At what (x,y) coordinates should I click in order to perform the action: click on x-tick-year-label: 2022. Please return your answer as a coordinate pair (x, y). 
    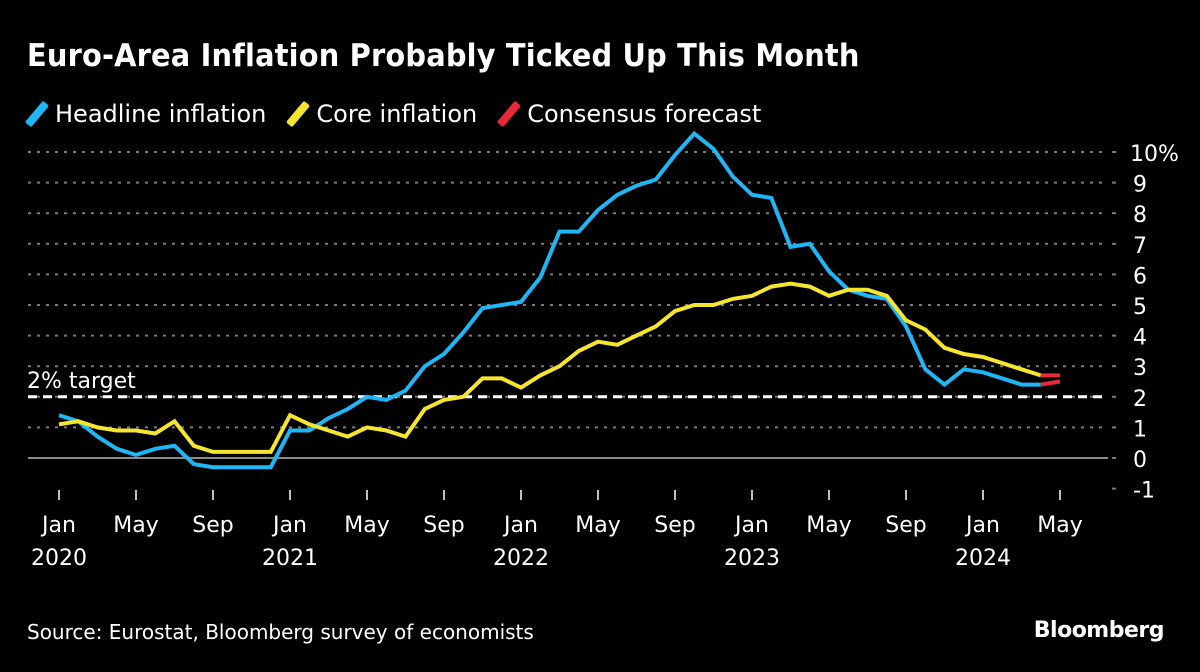
    Looking at the image, I should click on (521, 558).